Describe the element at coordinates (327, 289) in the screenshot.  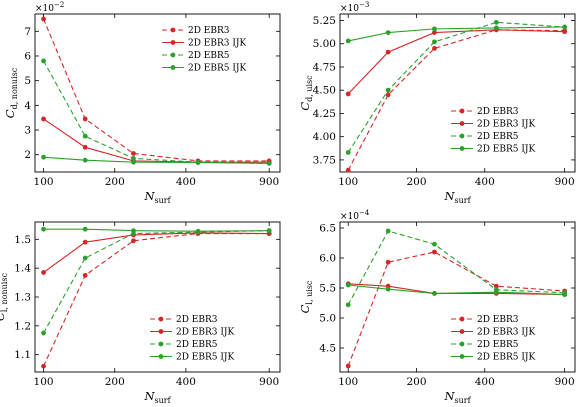
I see `y-tick-label: 5.5` at that location.